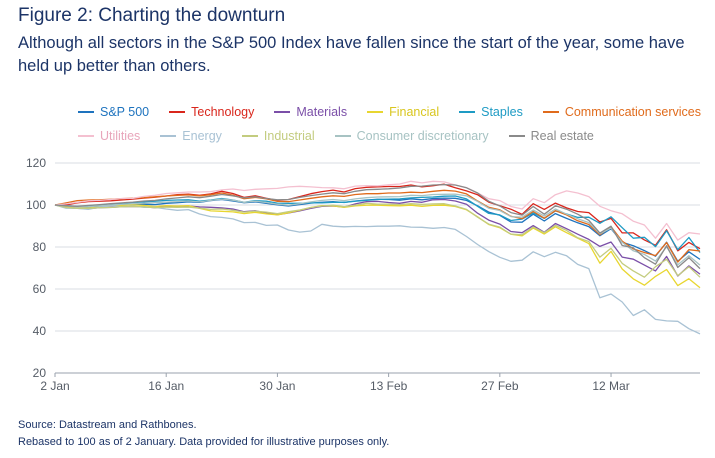 The image size is (715, 458). What do you see at coordinates (562, 136) in the screenshot?
I see `legend-label: Real estate` at bounding box center [562, 136].